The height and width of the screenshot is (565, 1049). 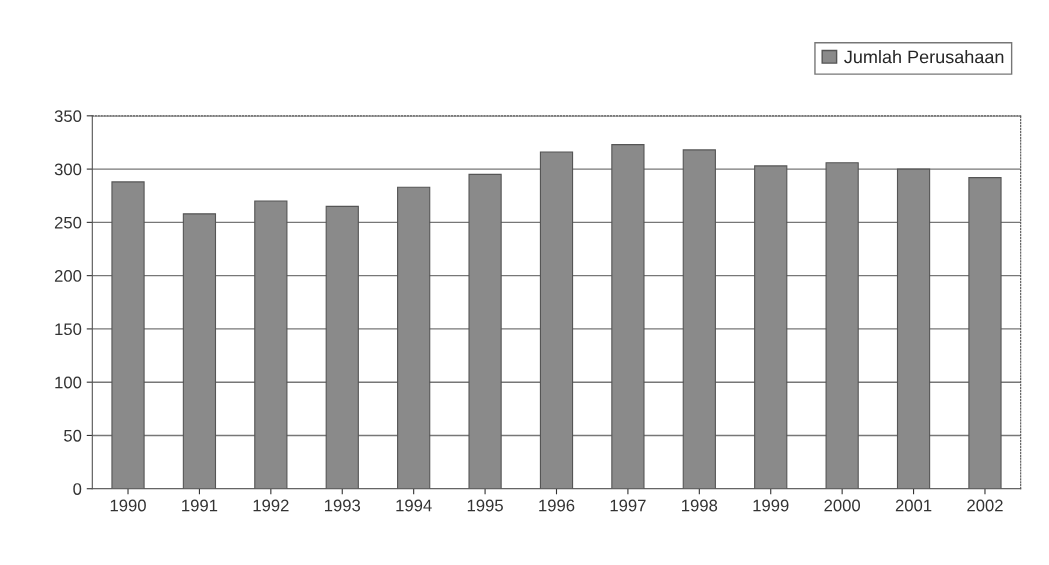 I want to click on x-tick-label: 1990, so click(x=128, y=505).